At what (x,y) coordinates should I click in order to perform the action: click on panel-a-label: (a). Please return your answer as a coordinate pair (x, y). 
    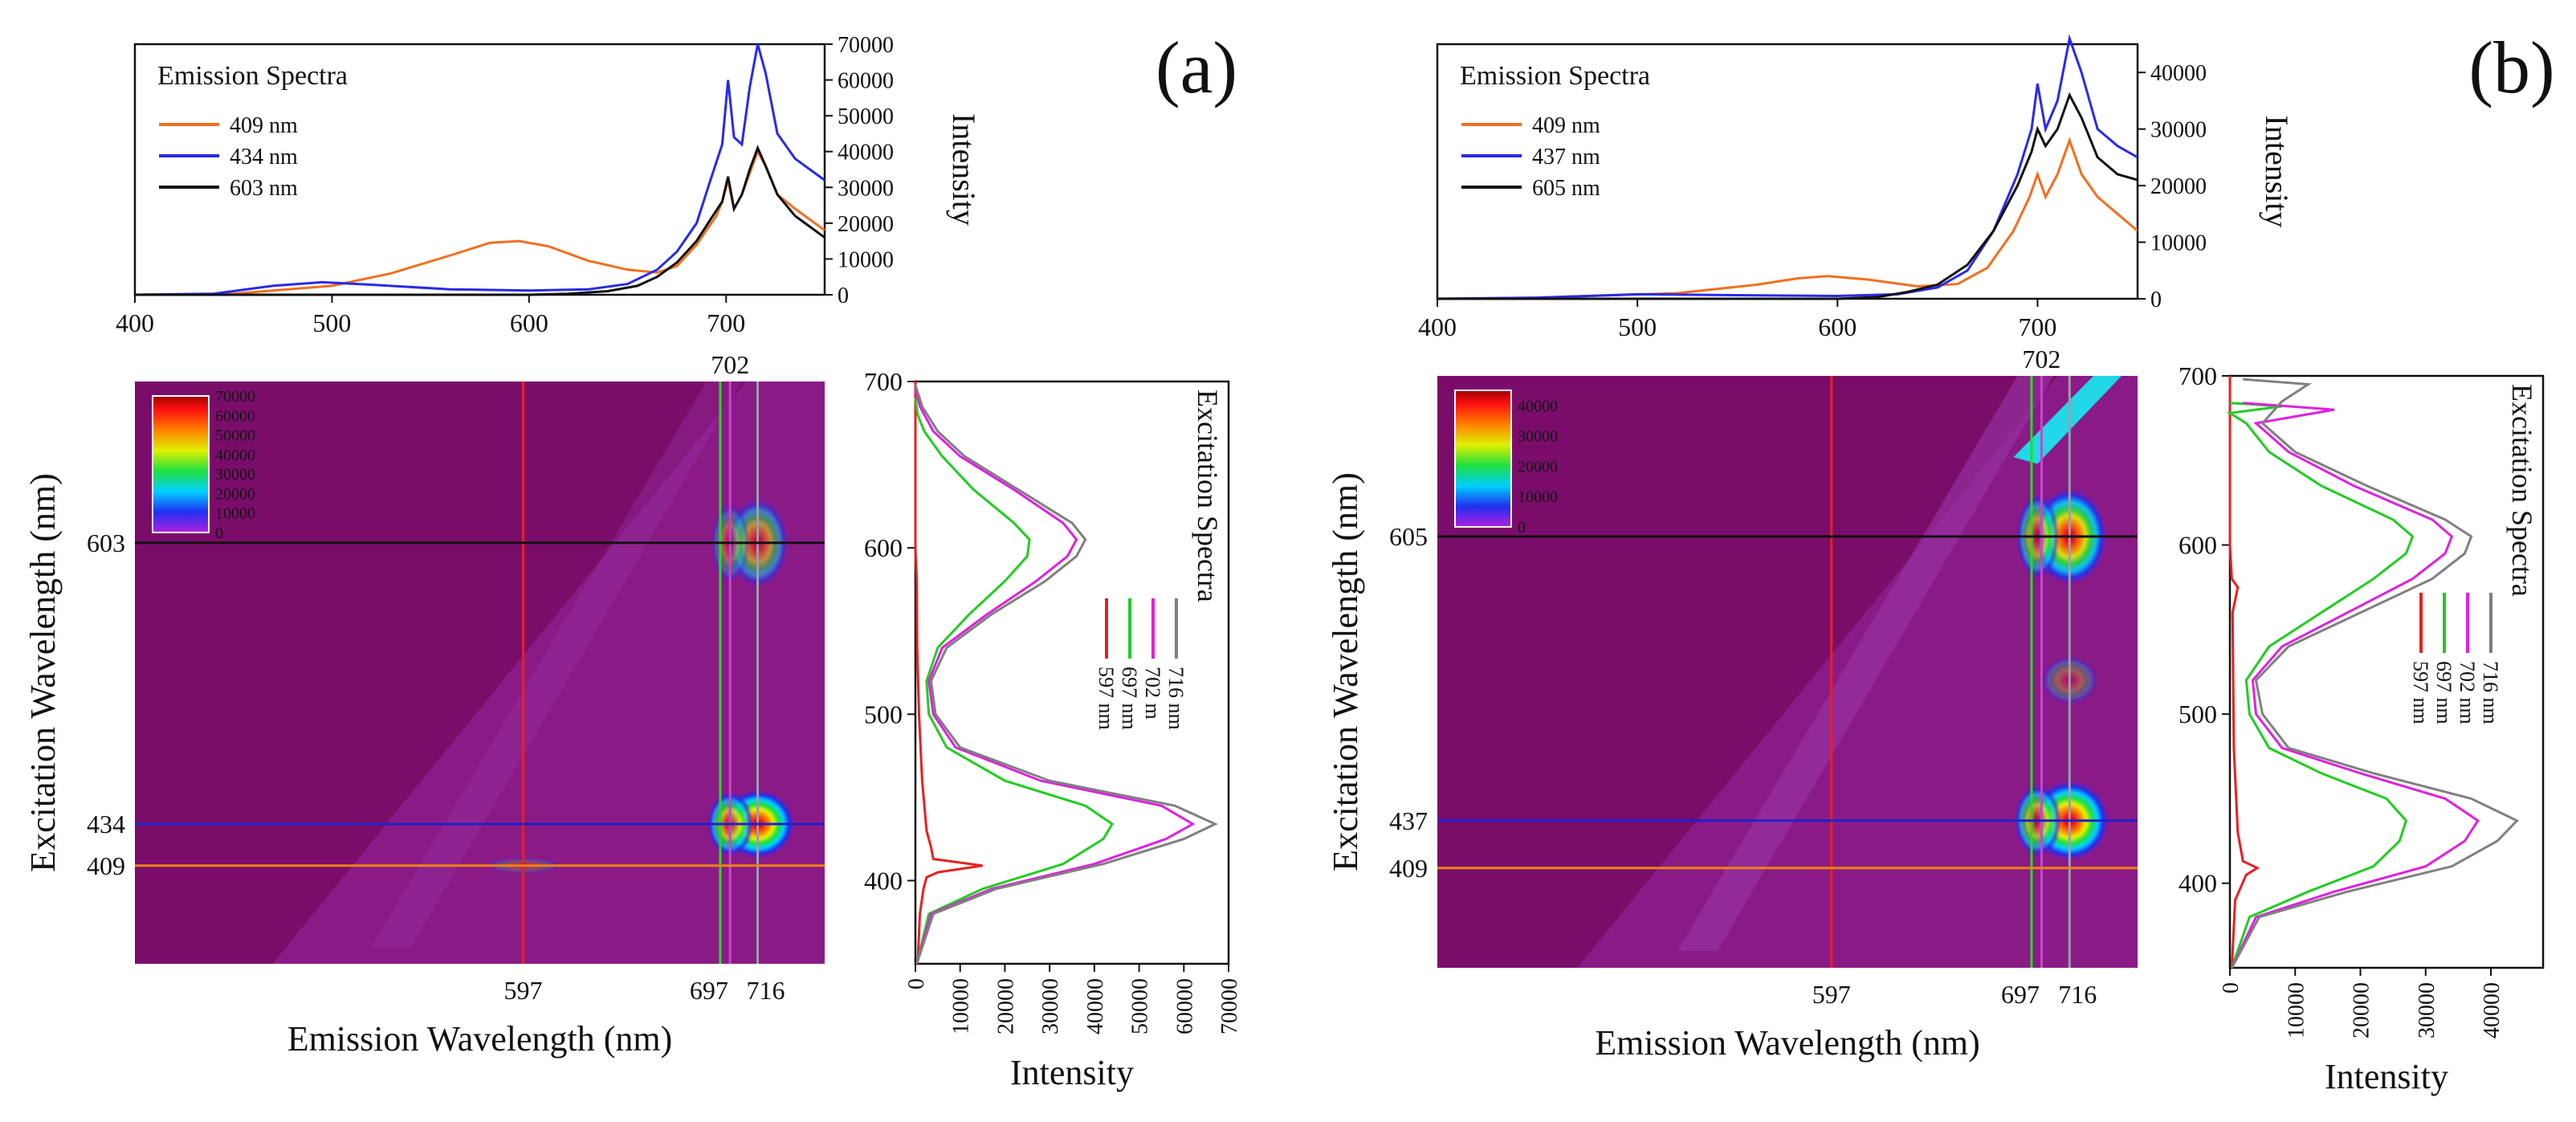
    Looking at the image, I should click on (1196, 67).